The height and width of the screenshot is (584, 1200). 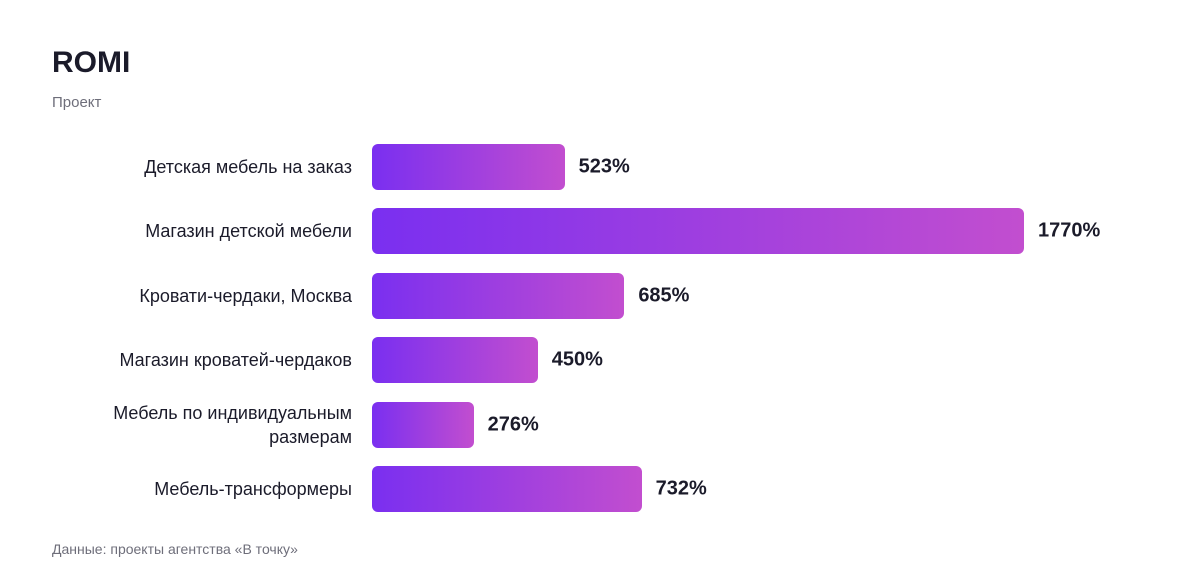 What do you see at coordinates (77, 102) in the screenshot?
I see `chart-subtitle: Проект` at bounding box center [77, 102].